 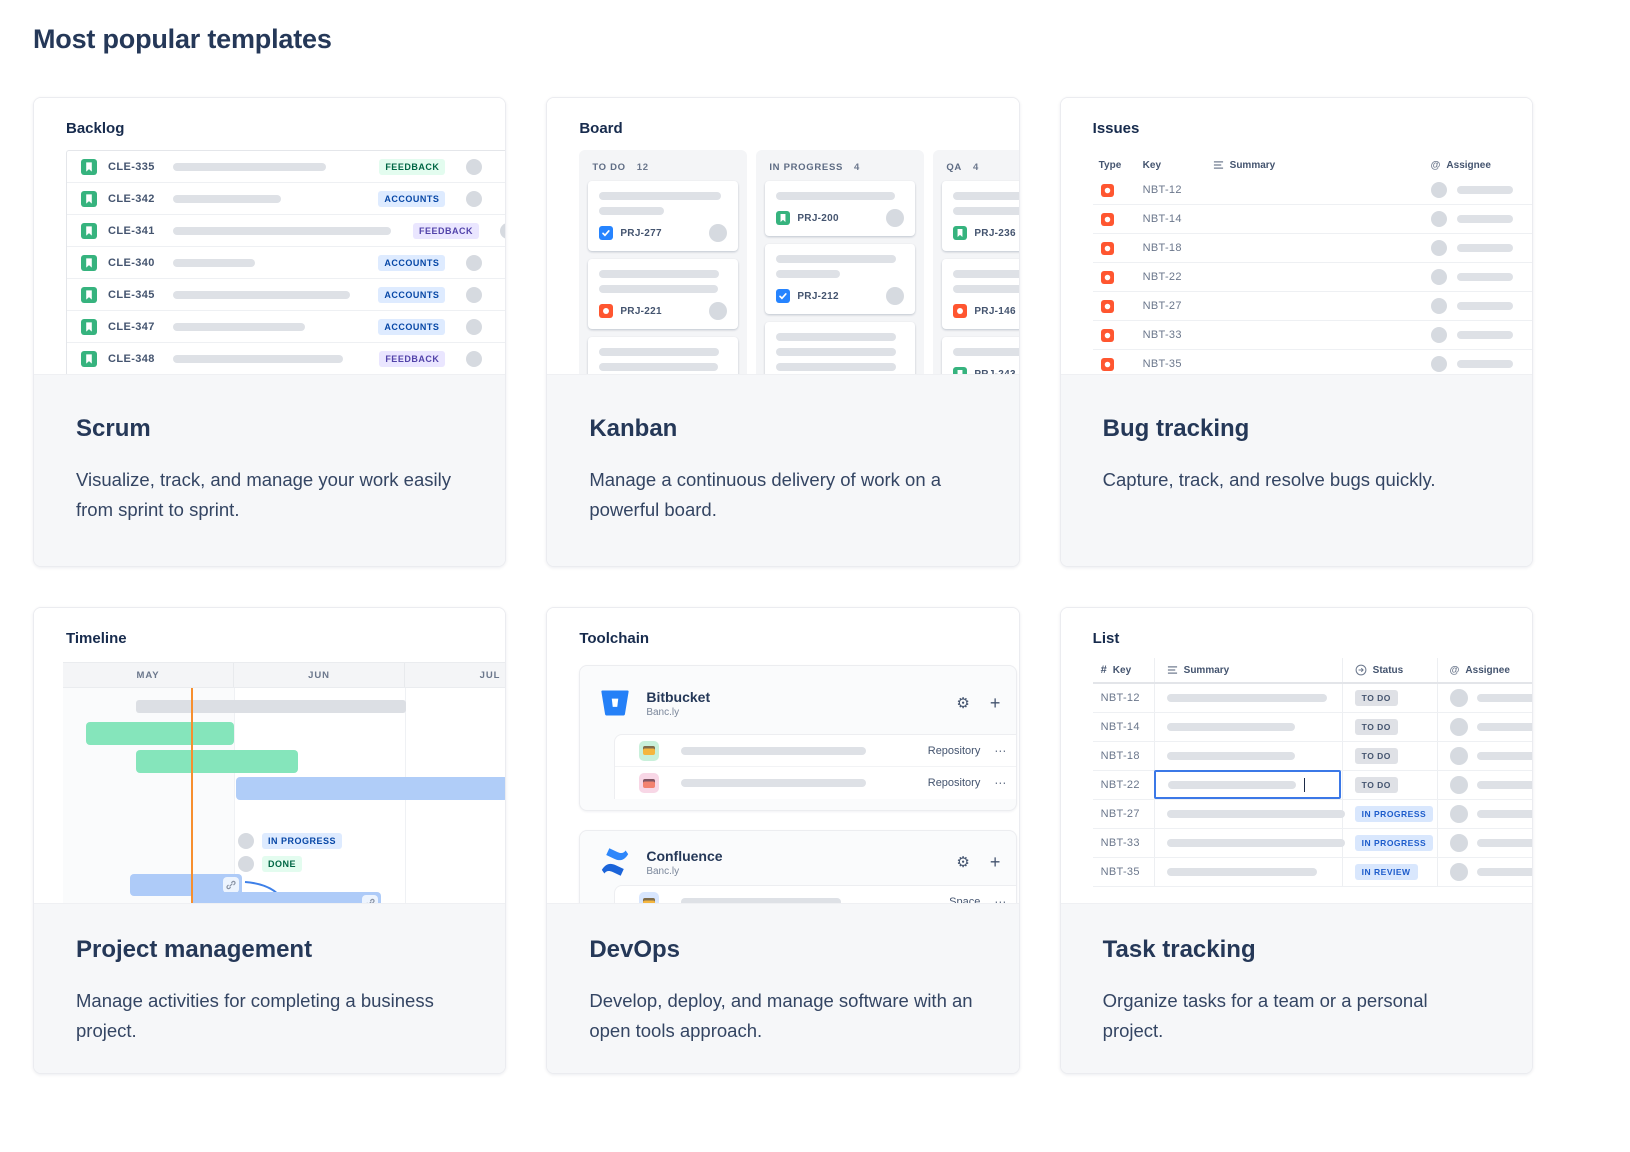 I want to click on summary-header: Summary, so click(x=1206, y=670).